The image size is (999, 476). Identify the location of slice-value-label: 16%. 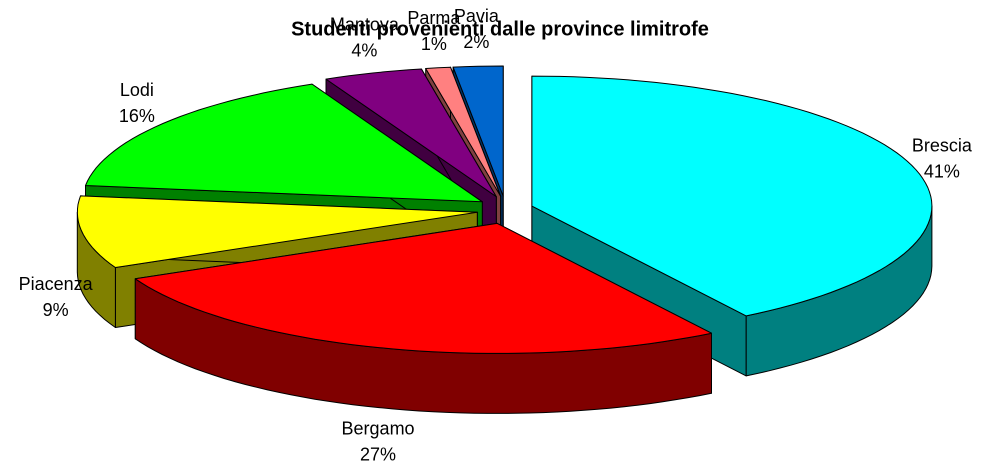
(137, 116).